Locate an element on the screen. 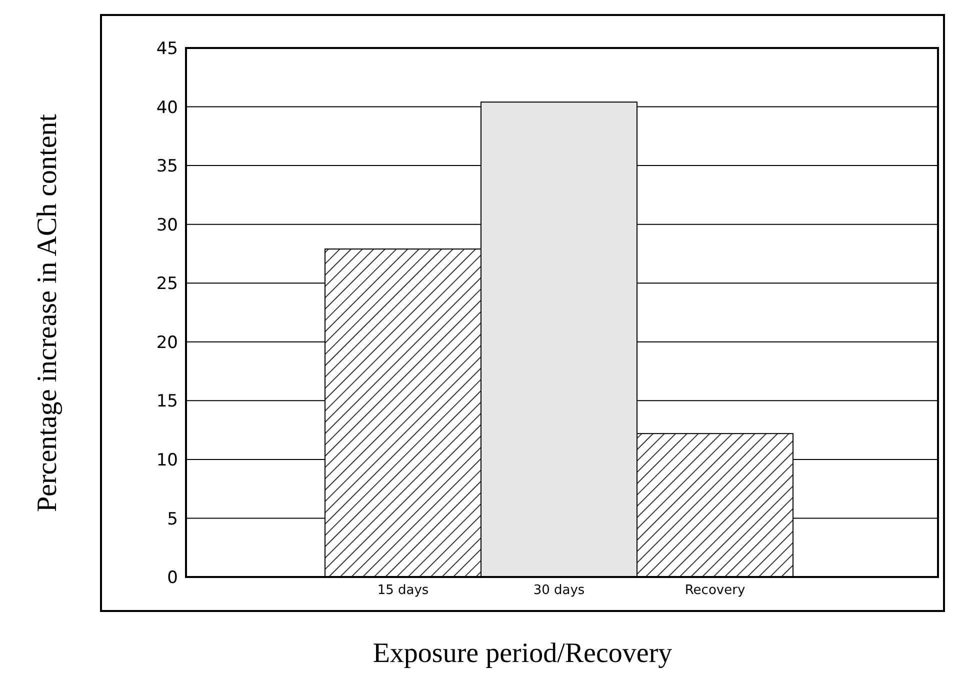 The height and width of the screenshot is (679, 954). x-tick-label: Recovery is located at coordinates (715, 590).